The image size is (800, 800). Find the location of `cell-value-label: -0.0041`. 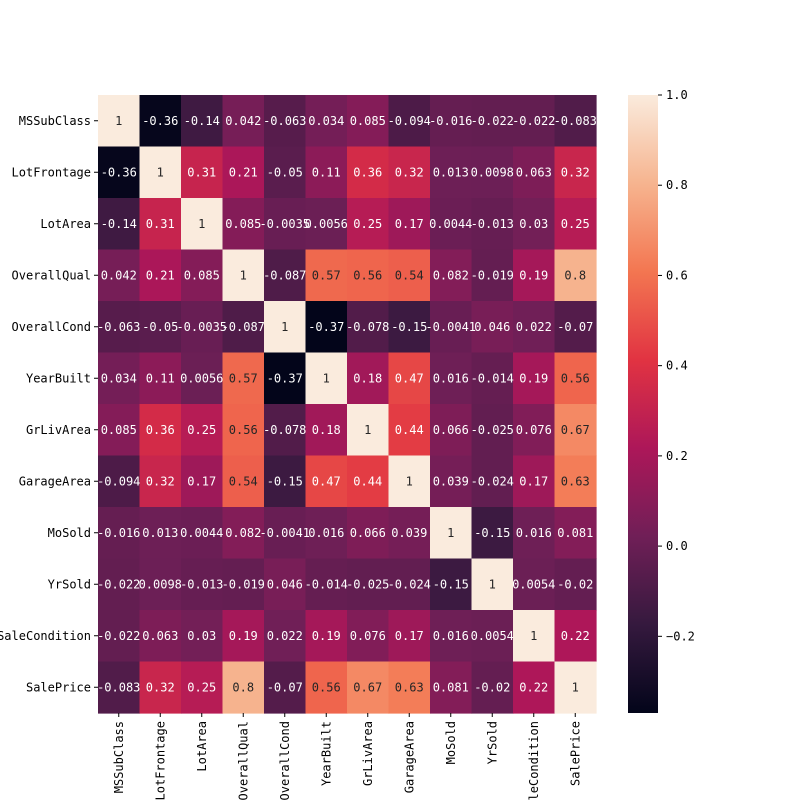

cell-value-label: -0.0041 is located at coordinates (284, 533).